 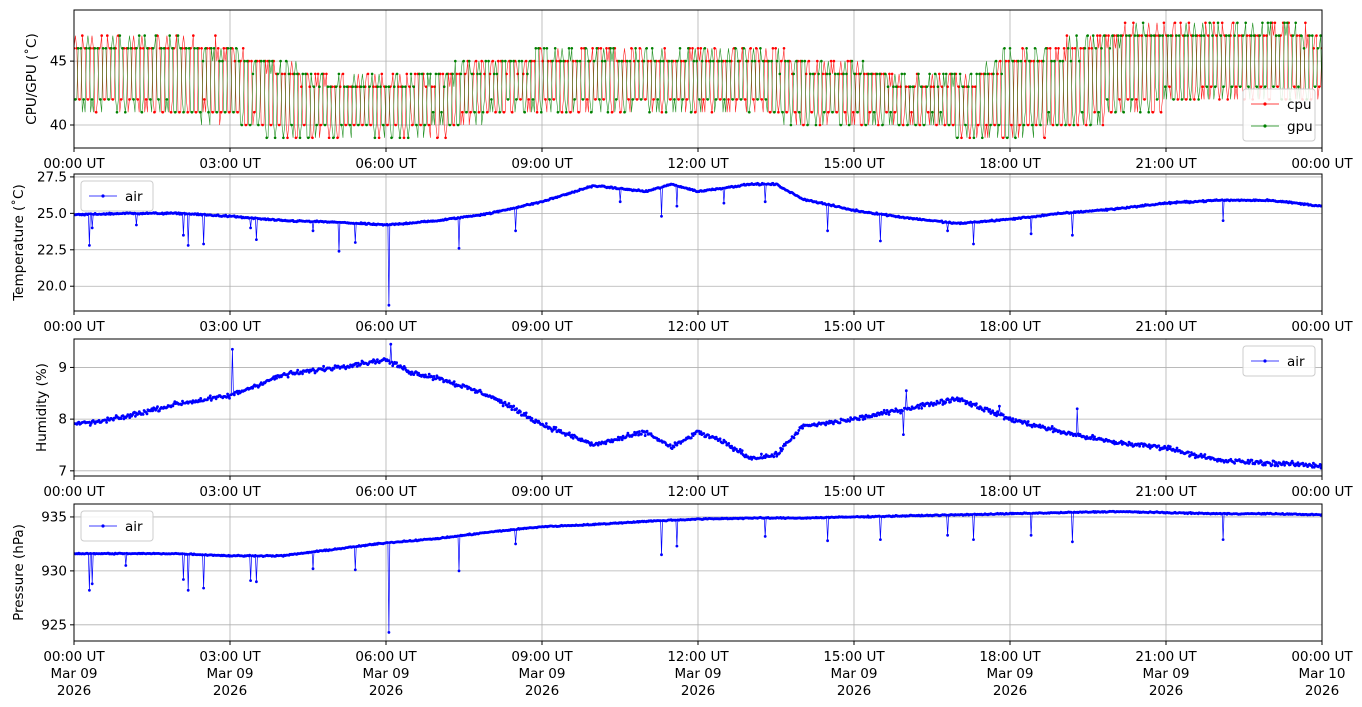 What do you see at coordinates (542, 657) in the screenshot?
I see `x-tick-label: 09:00 UT` at bounding box center [542, 657].